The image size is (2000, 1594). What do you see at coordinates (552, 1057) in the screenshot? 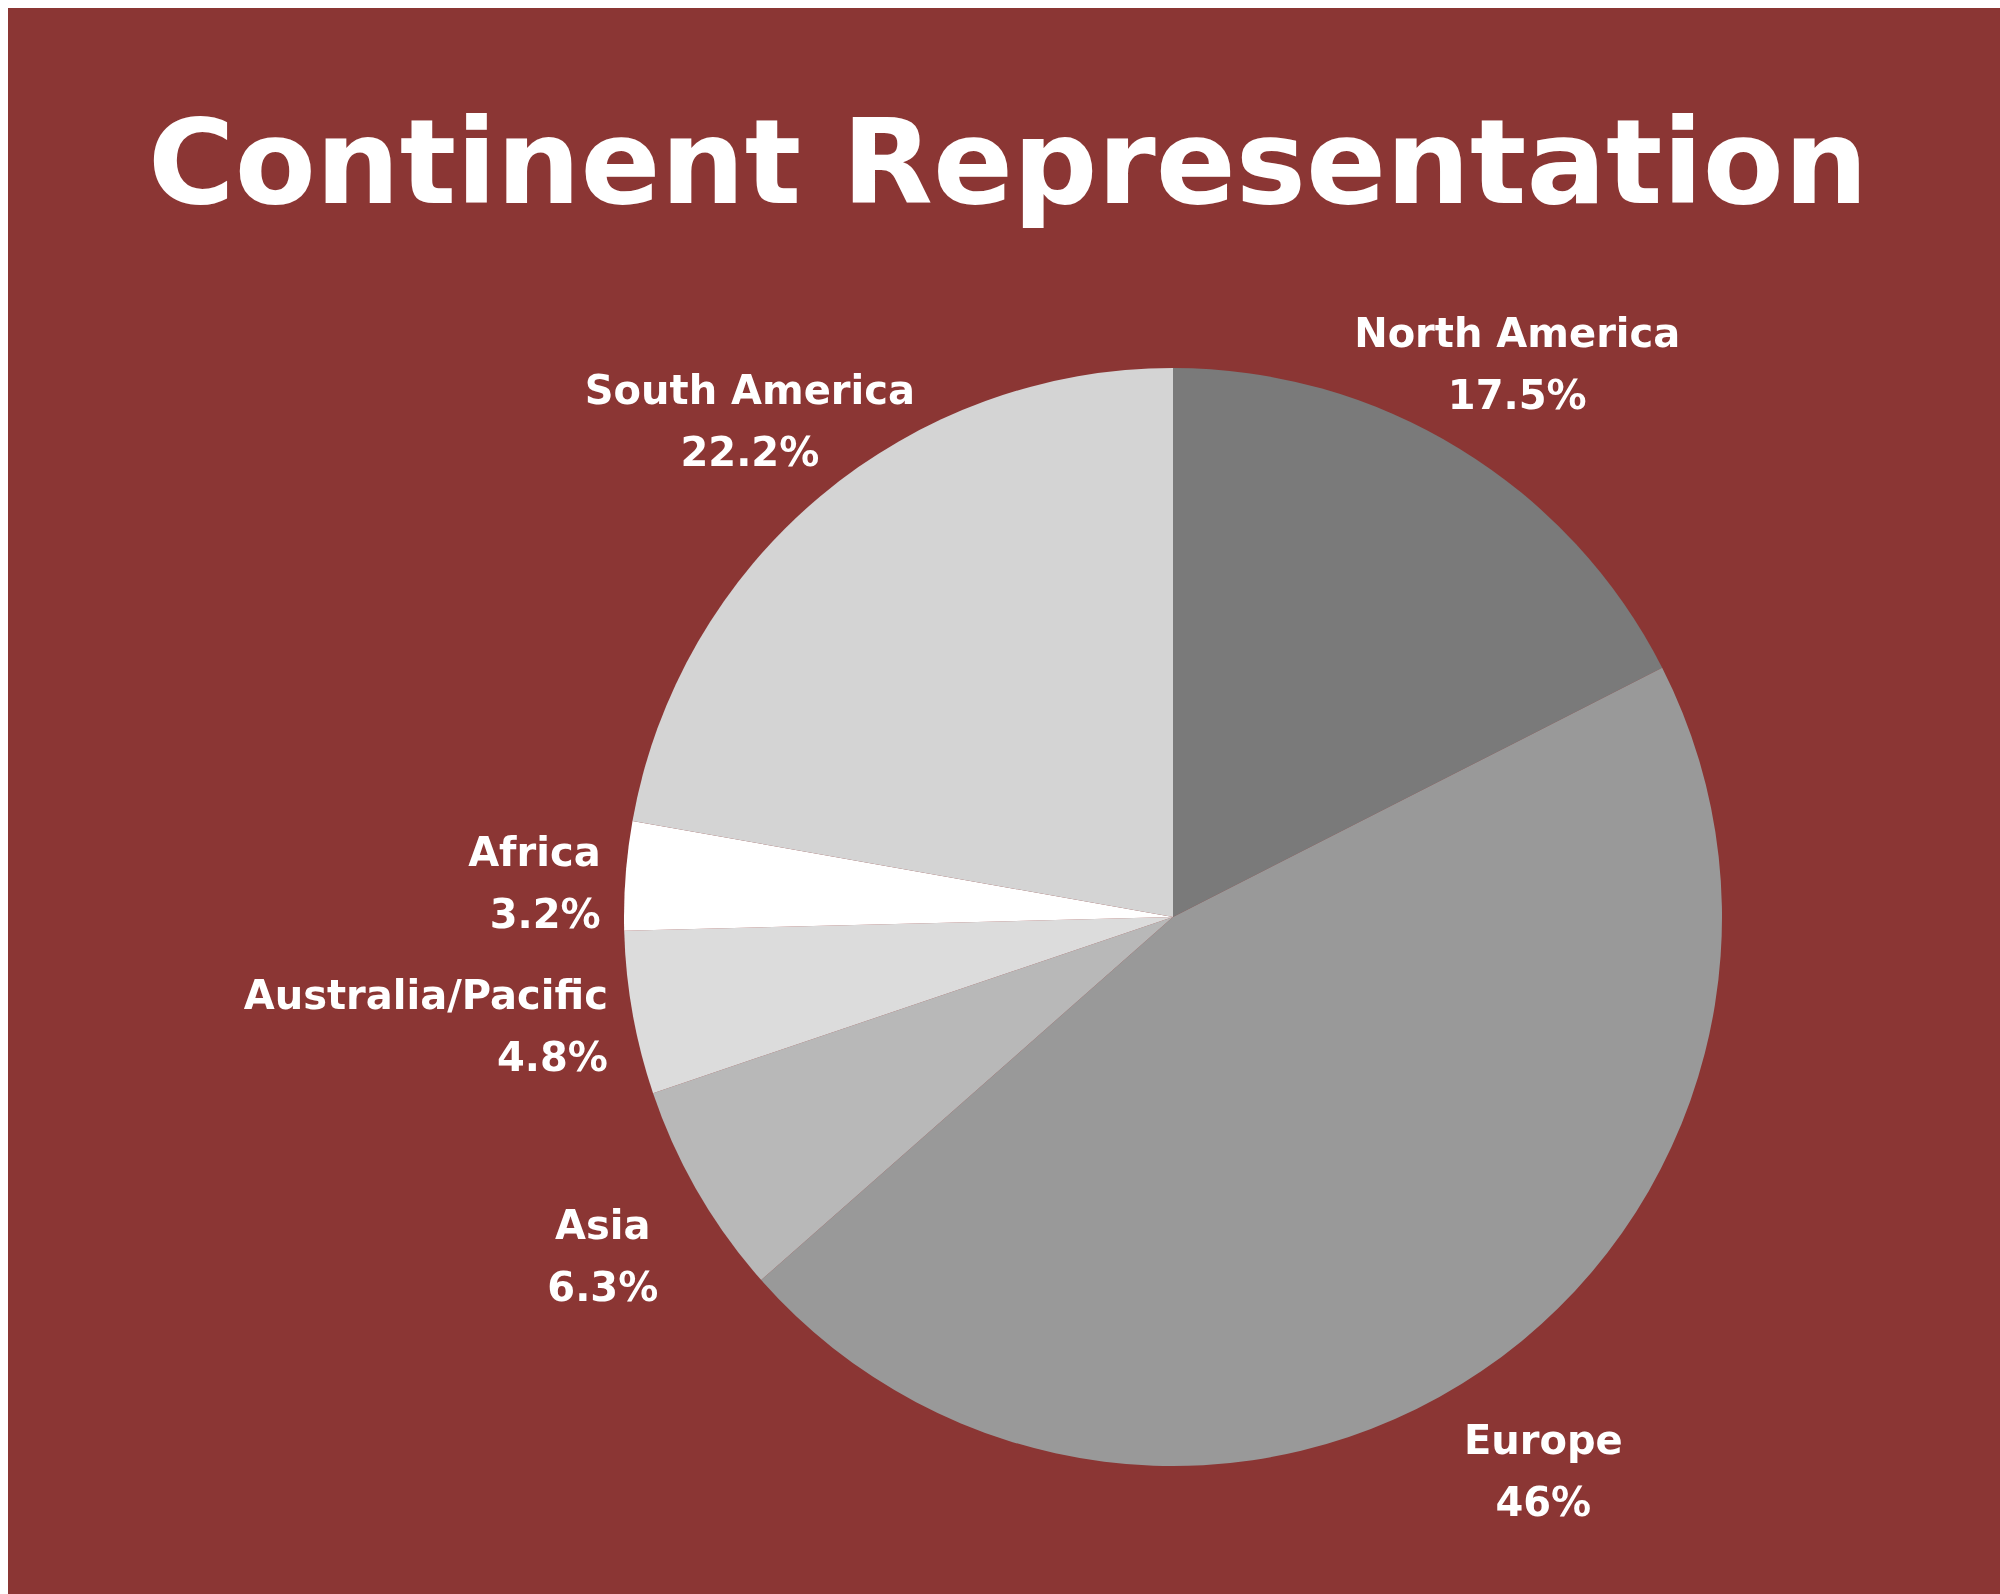
I see `data-label: 4.8%` at bounding box center [552, 1057].